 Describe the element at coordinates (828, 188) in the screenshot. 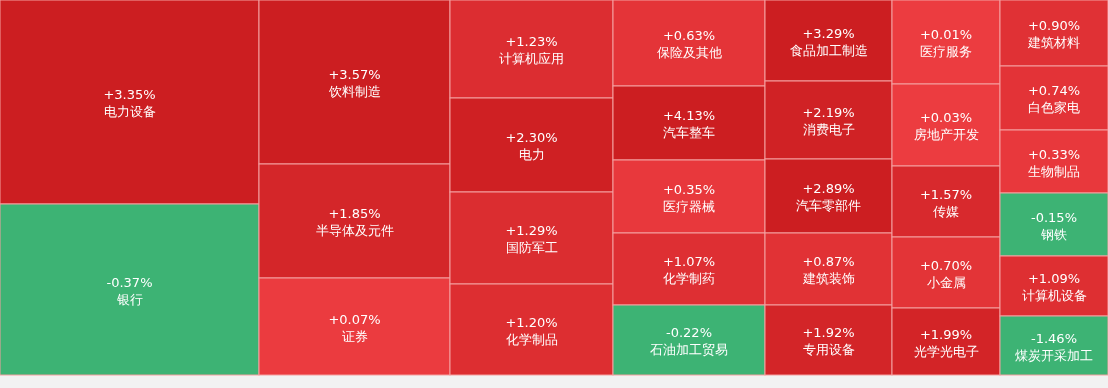

I see `data-label: +2.89%` at that location.